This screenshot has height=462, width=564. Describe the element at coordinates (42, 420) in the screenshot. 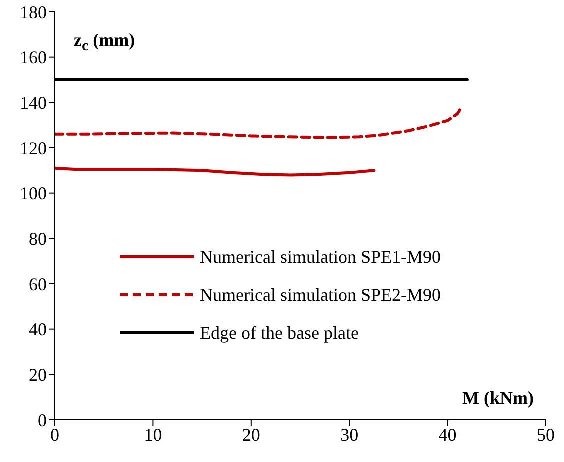

I see `y-tick-label: 0` at that location.